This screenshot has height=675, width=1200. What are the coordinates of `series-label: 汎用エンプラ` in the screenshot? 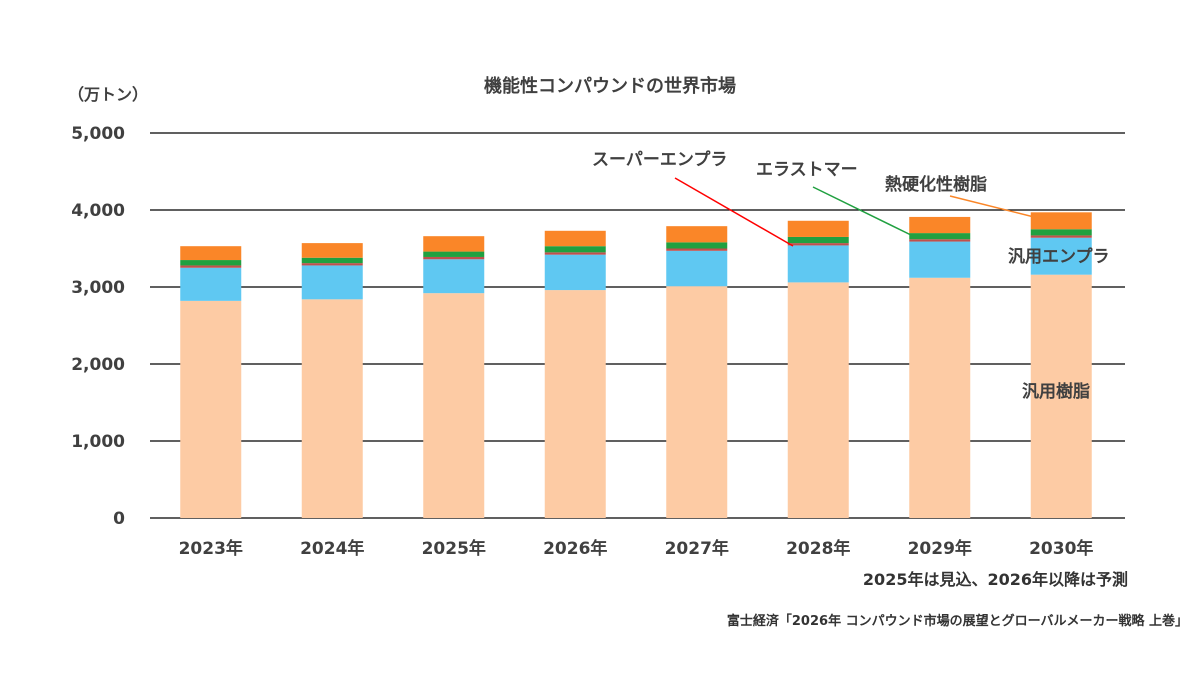 It's located at (1059, 256).